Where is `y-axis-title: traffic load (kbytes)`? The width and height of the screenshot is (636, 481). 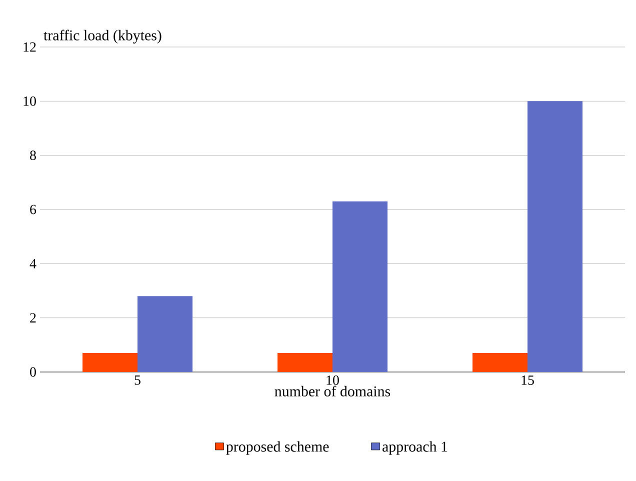 y-axis-title: traffic load (kbytes) is located at coordinates (103, 37).